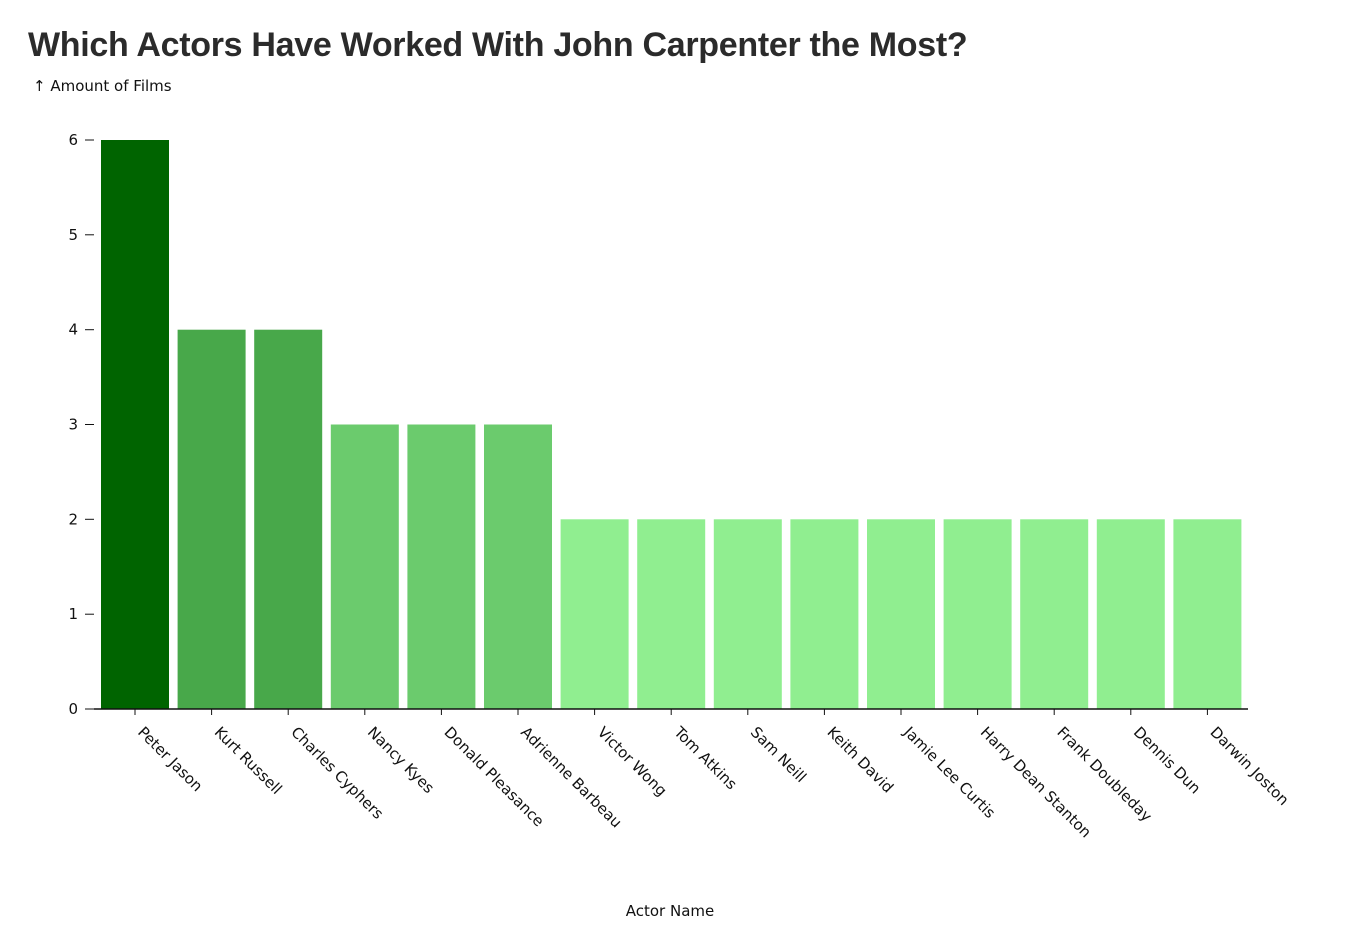 This screenshot has height=950, width=1358. I want to click on x-tick-label: Keith David, so click(861, 760).